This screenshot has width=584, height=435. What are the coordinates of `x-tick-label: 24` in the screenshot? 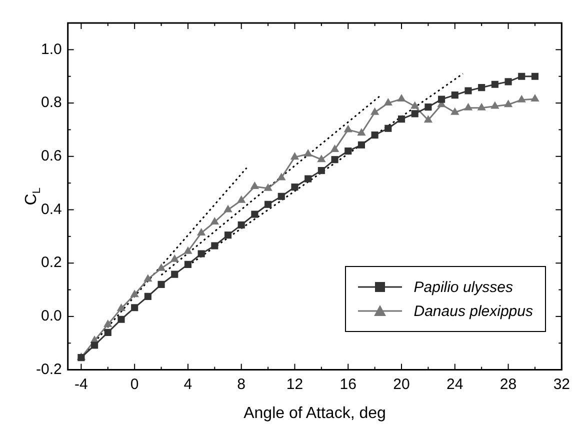 It's located at (455, 384).